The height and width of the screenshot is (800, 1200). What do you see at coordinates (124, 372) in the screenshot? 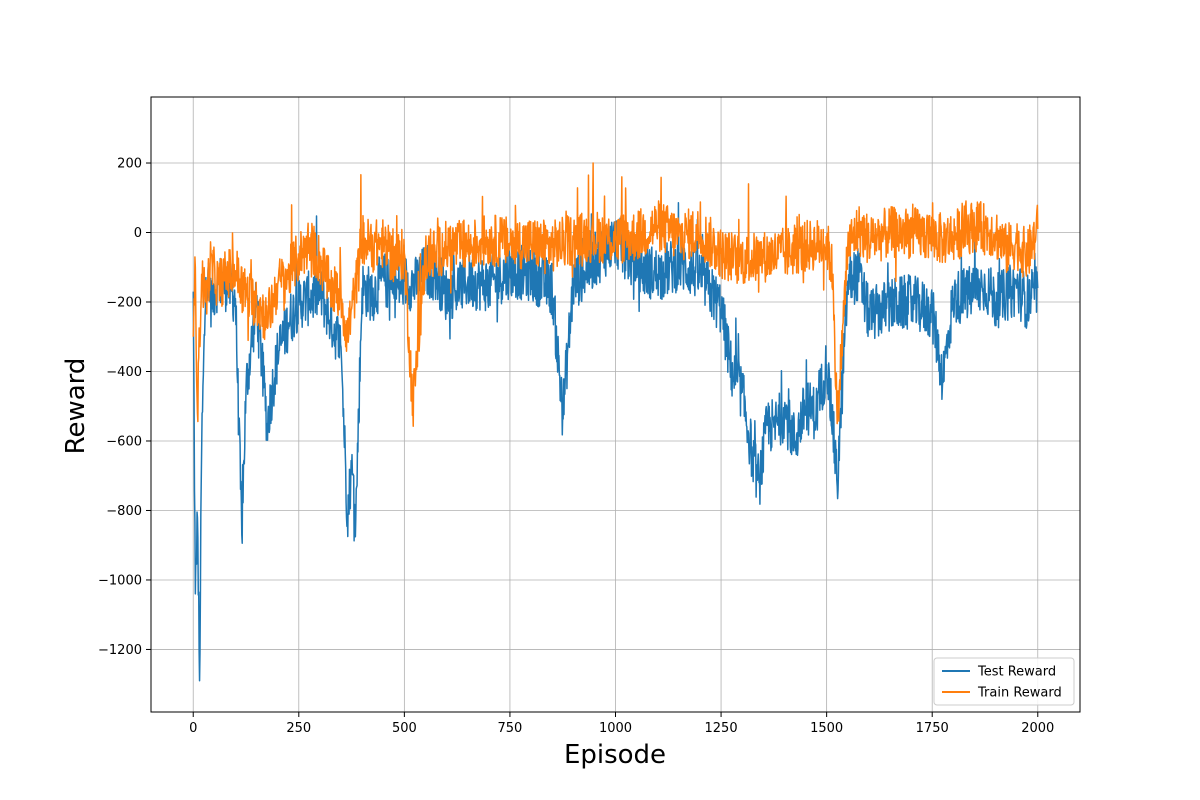
I see `y-tick-label: −400` at bounding box center [124, 372].